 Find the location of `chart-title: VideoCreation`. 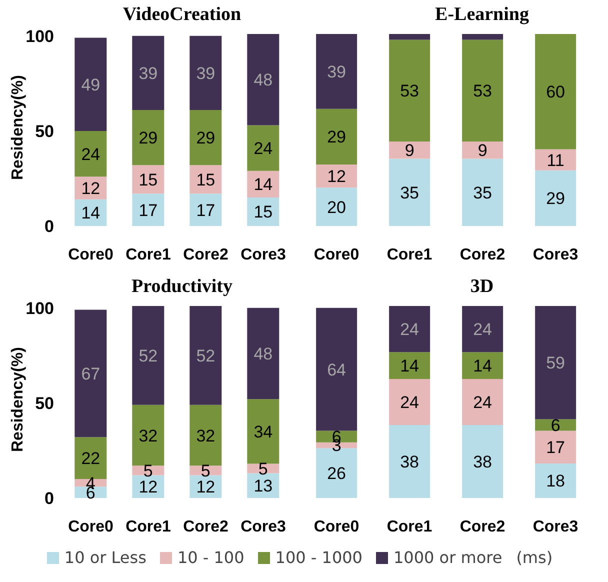

chart-title: VideoCreation is located at coordinates (182, 15).